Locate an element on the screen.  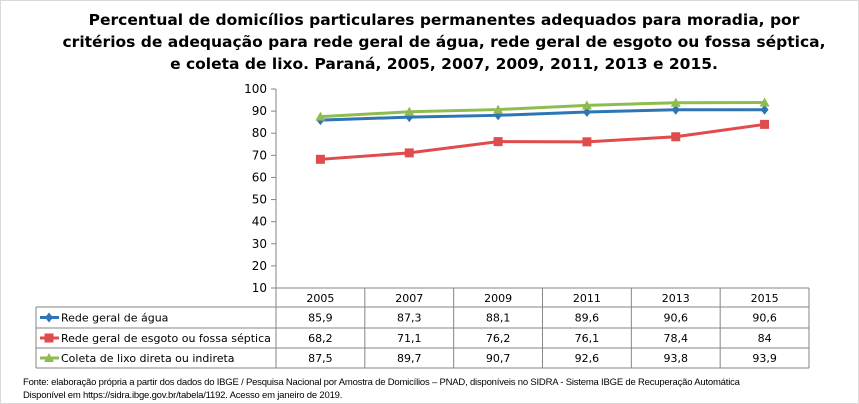
y-tick-label: 20 is located at coordinates (259, 266).